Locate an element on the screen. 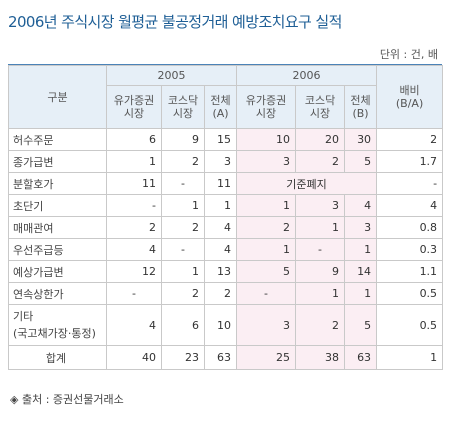 This screenshot has height=423, width=450. row-label: 예상가급변 is located at coordinates (57, 271).